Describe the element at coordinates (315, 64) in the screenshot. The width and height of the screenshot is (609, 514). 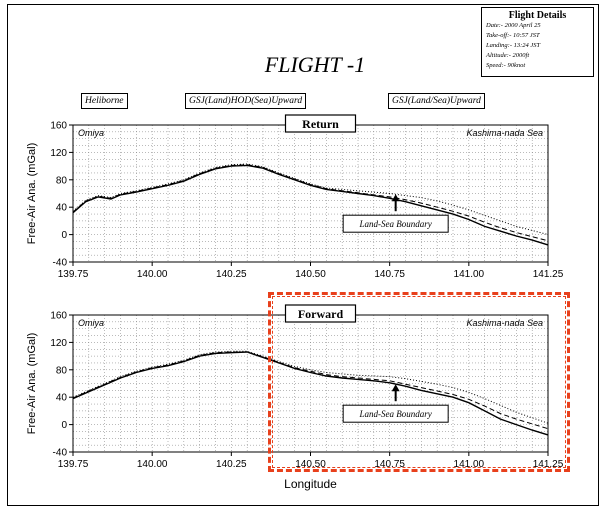
I see `figure-title: FLIGHT -1` at that location.